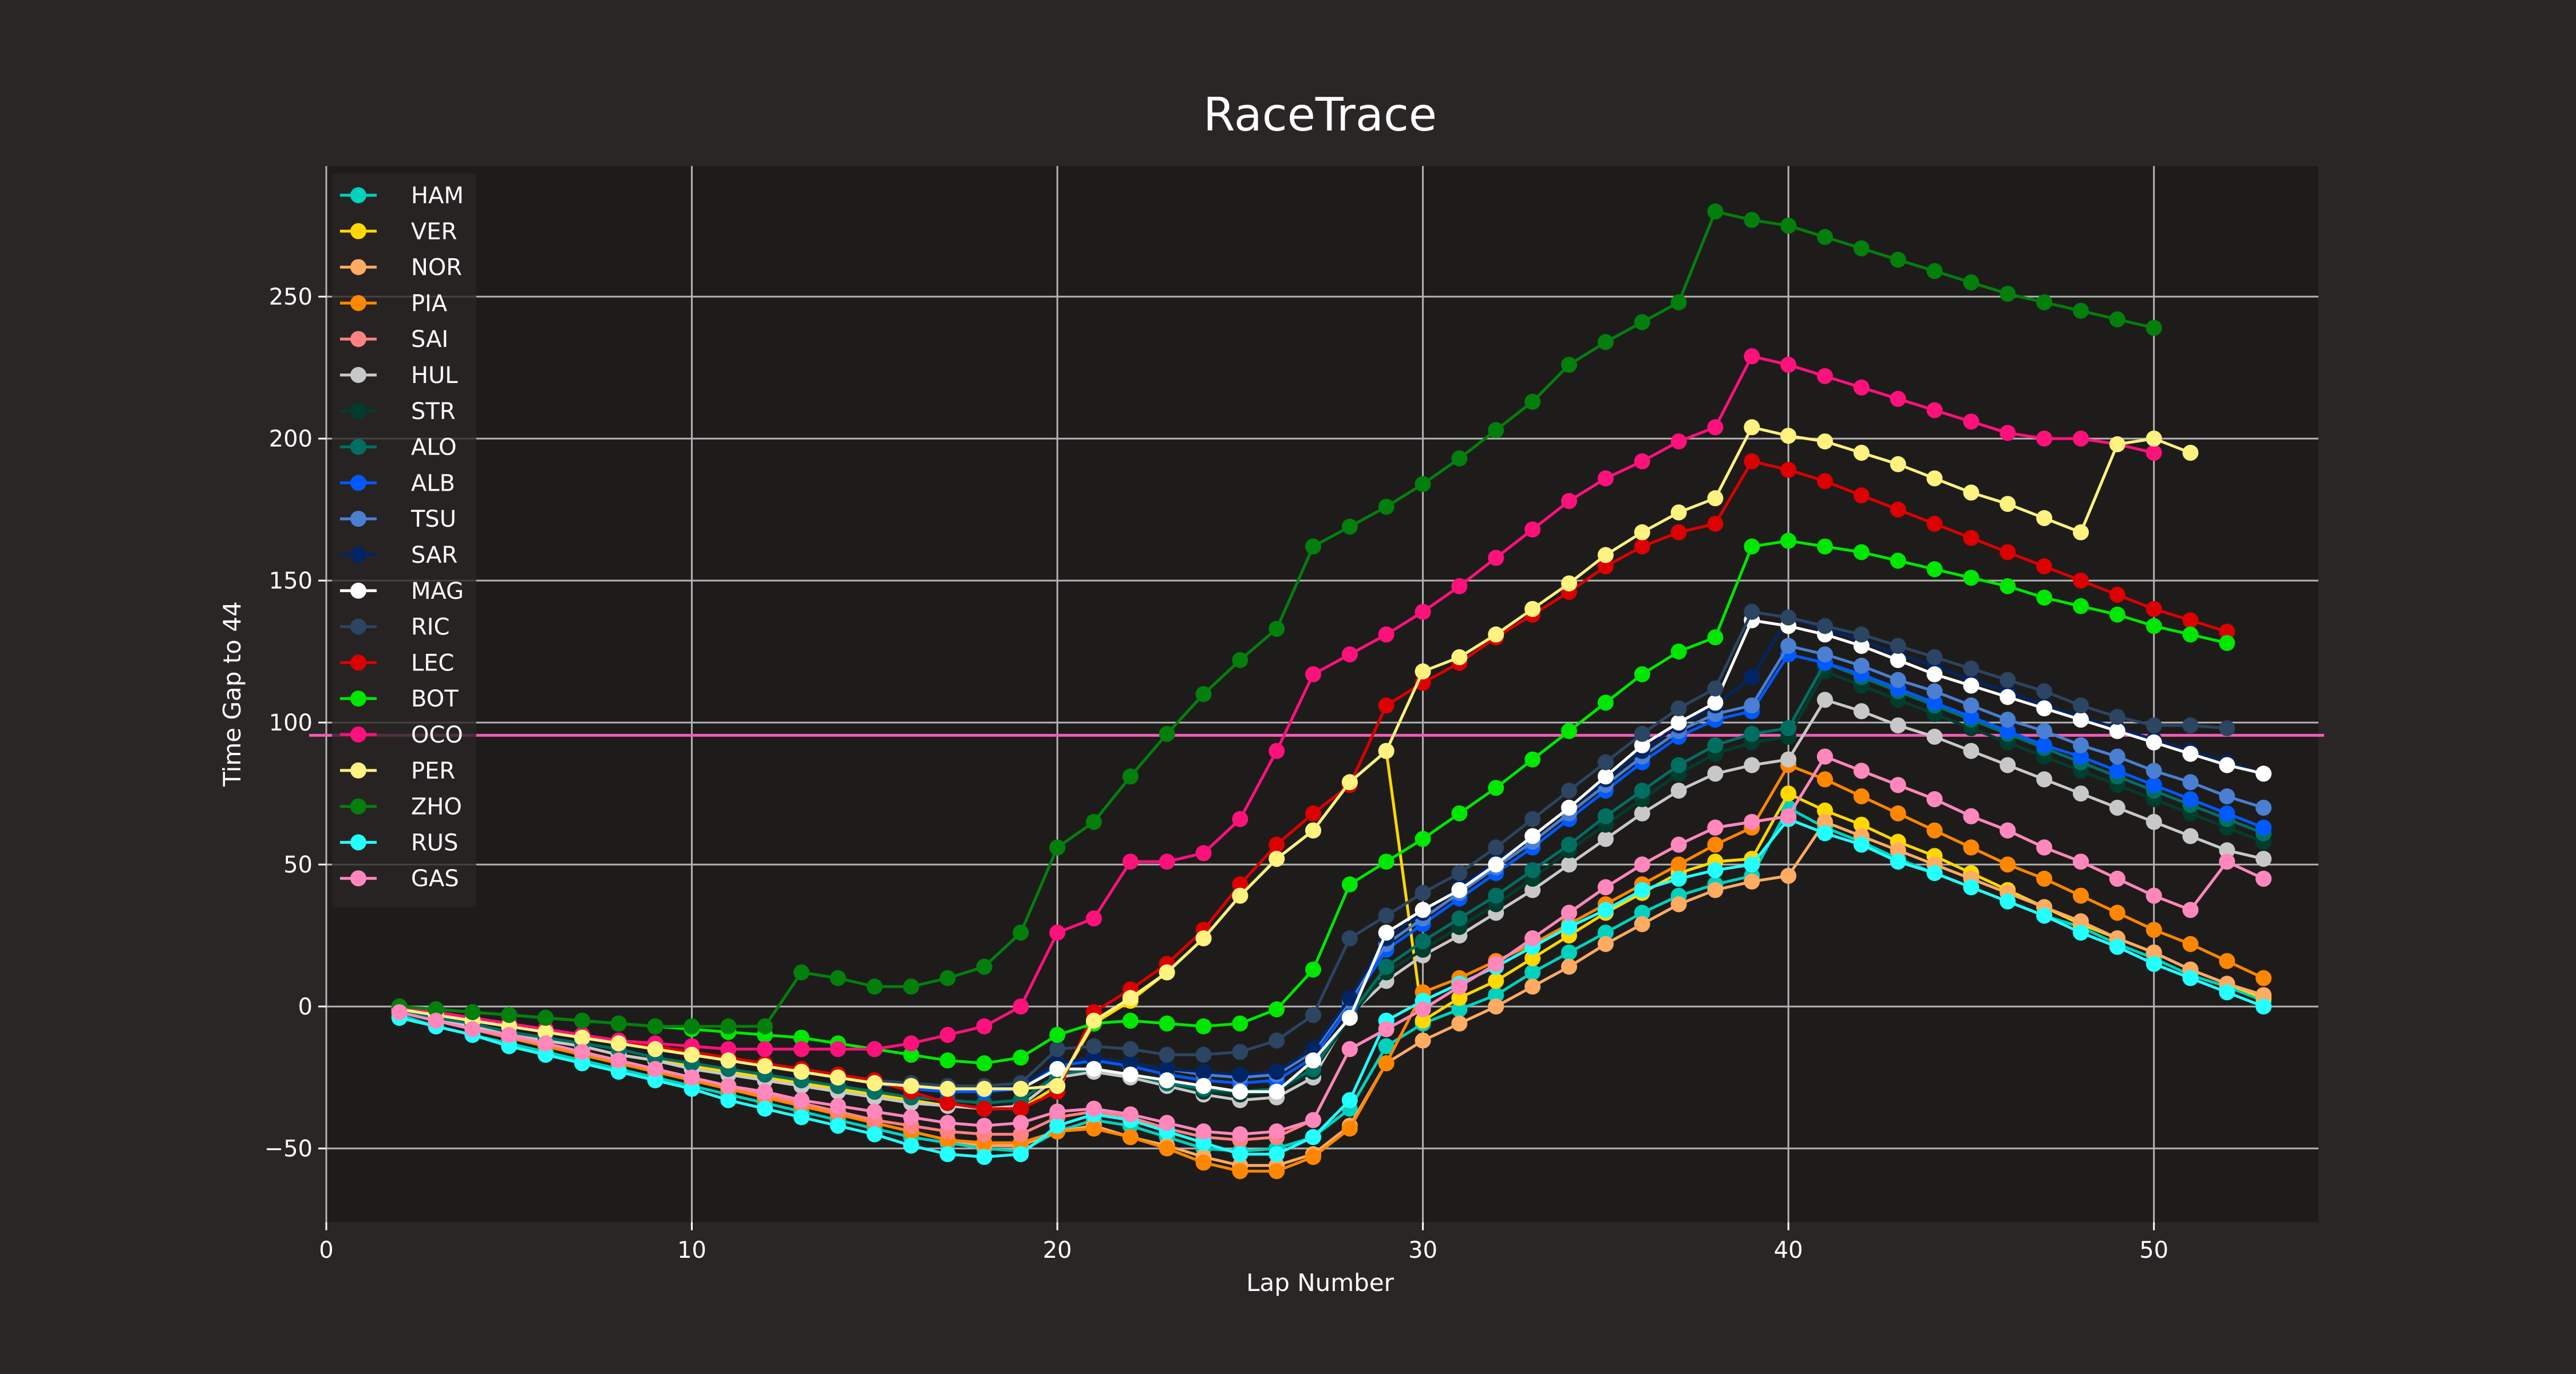 This screenshot has width=2576, height=1374. What do you see at coordinates (429, 340) in the screenshot?
I see `legend-label: SAI` at bounding box center [429, 340].